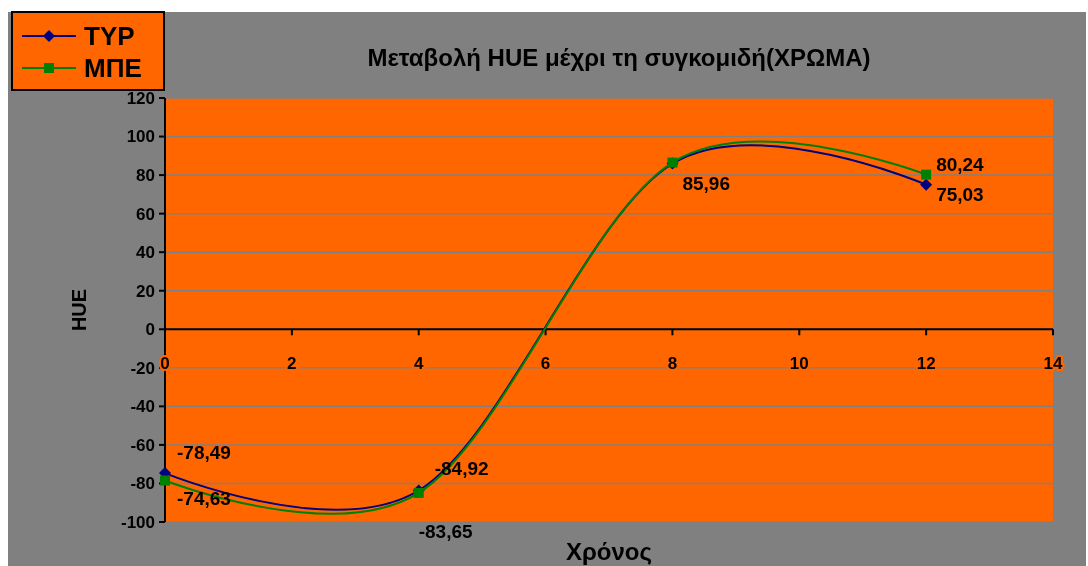 This screenshot has width=1088, height=566. I want to click on x-tick-label: 6, so click(545, 364).